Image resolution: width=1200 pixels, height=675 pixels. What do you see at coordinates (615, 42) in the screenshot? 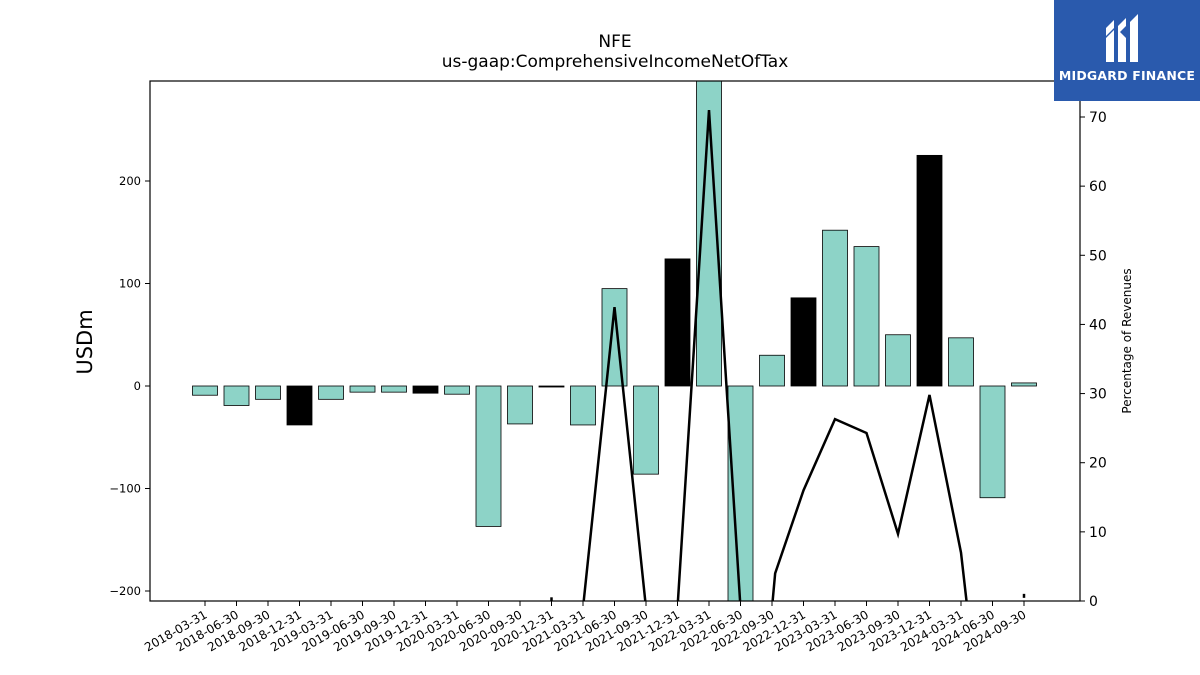
I see `chart-title: NFE` at bounding box center [615, 42].